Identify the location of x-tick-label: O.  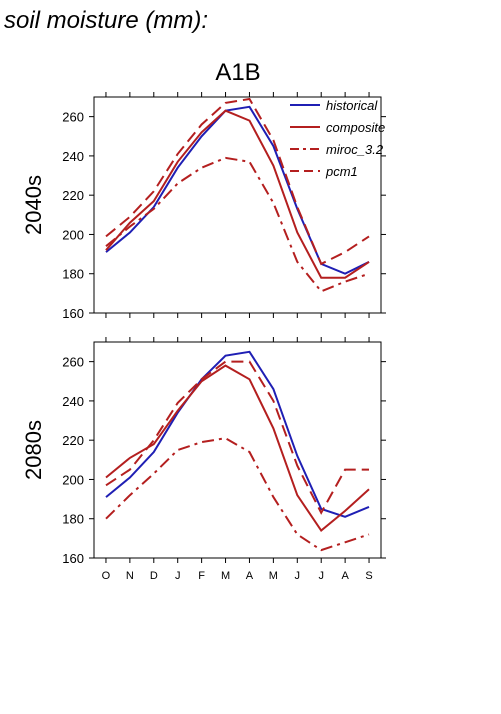
(106, 576).